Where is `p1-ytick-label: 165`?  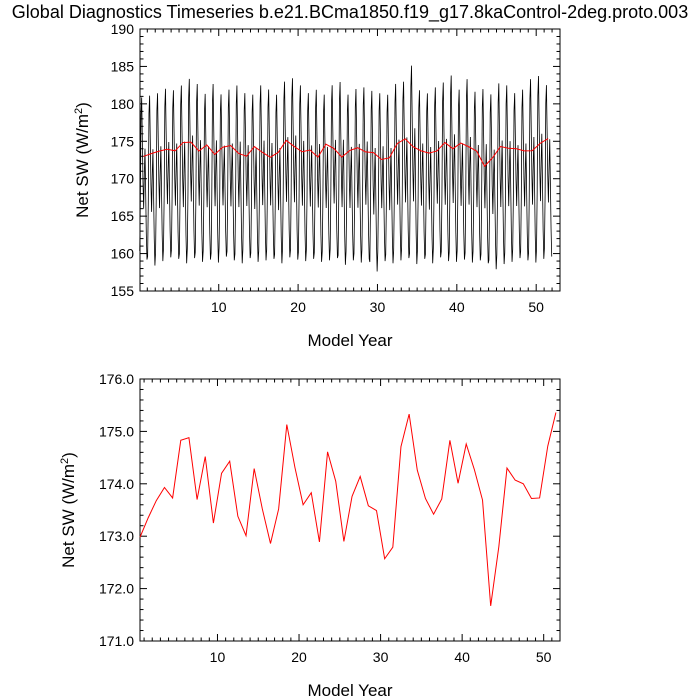 p1-ytick-label: 165 is located at coordinates (123, 216).